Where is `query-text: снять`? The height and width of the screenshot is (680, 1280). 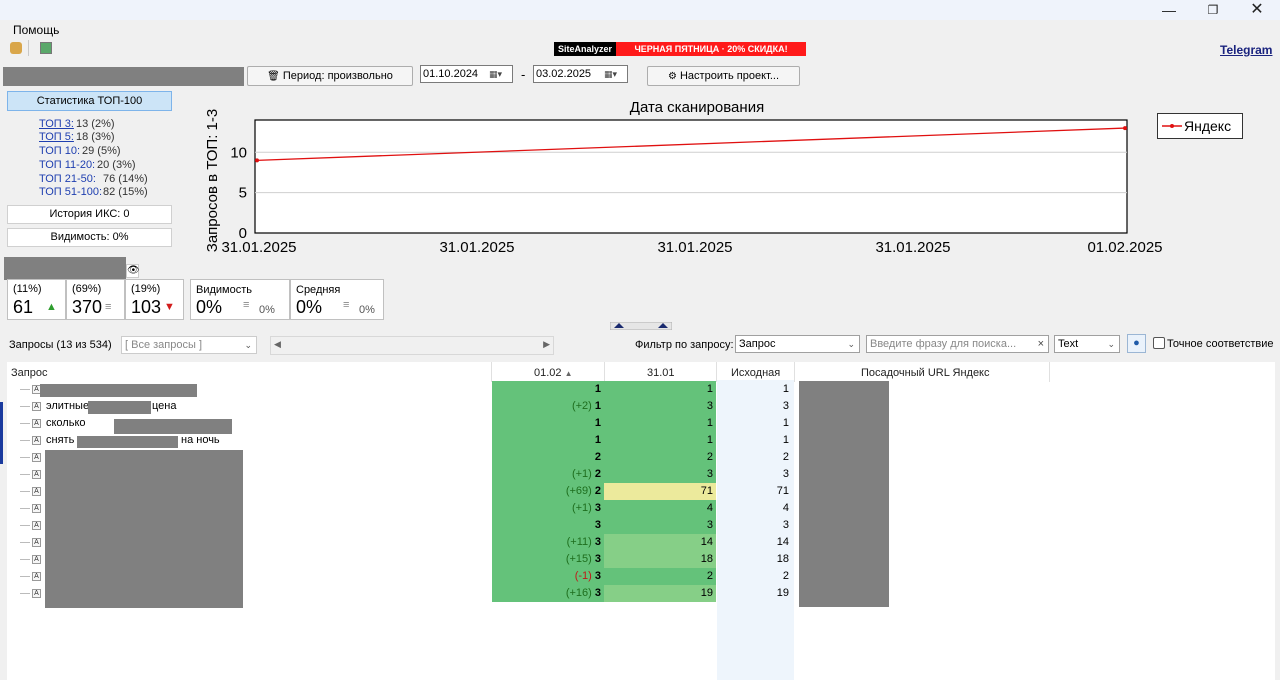 query-text: снять is located at coordinates (60, 440).